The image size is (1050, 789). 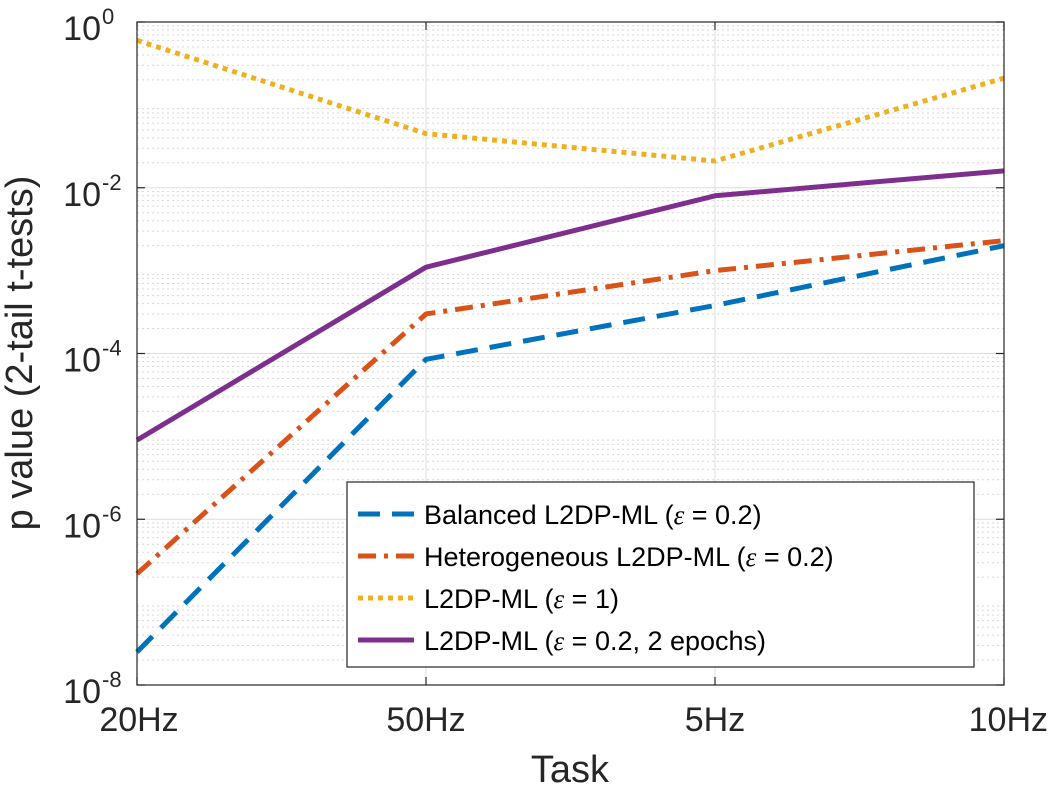 What do you see at coordinates (138, 720) in the screenshot?
I see `x-tick-label: 20Hz` at bounding box center [138, 720].